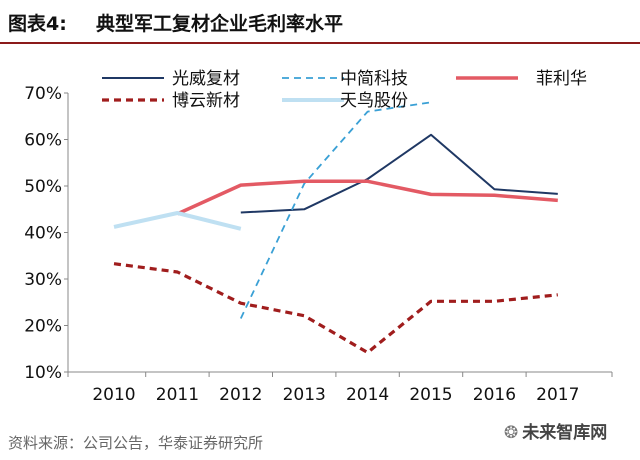  What do you see at coordinates (565, 433) in the screenshot?
I see `watermark-text: 未来智库网` at bounding box center [565, 433].